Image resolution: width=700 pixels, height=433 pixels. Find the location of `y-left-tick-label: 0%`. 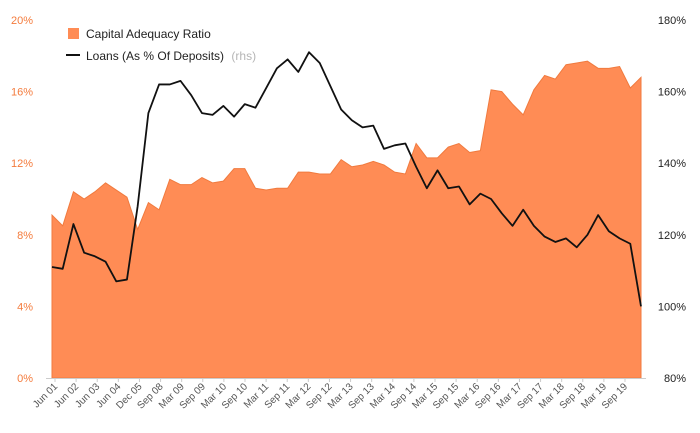

y-left-tick-label: 0% is located at coordinates (25, 379).